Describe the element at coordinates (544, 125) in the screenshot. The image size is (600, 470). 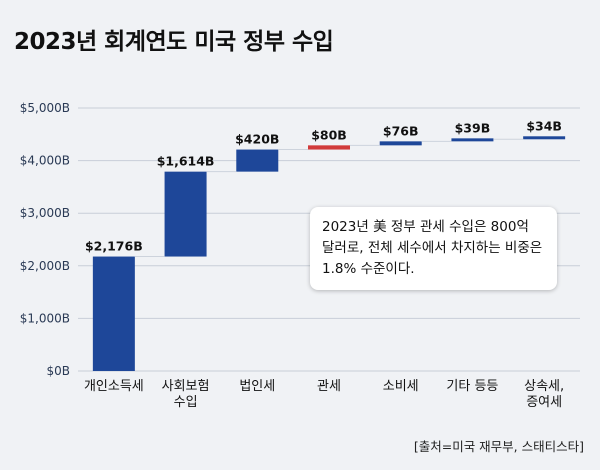
I see `data-label: $34B` at that location.